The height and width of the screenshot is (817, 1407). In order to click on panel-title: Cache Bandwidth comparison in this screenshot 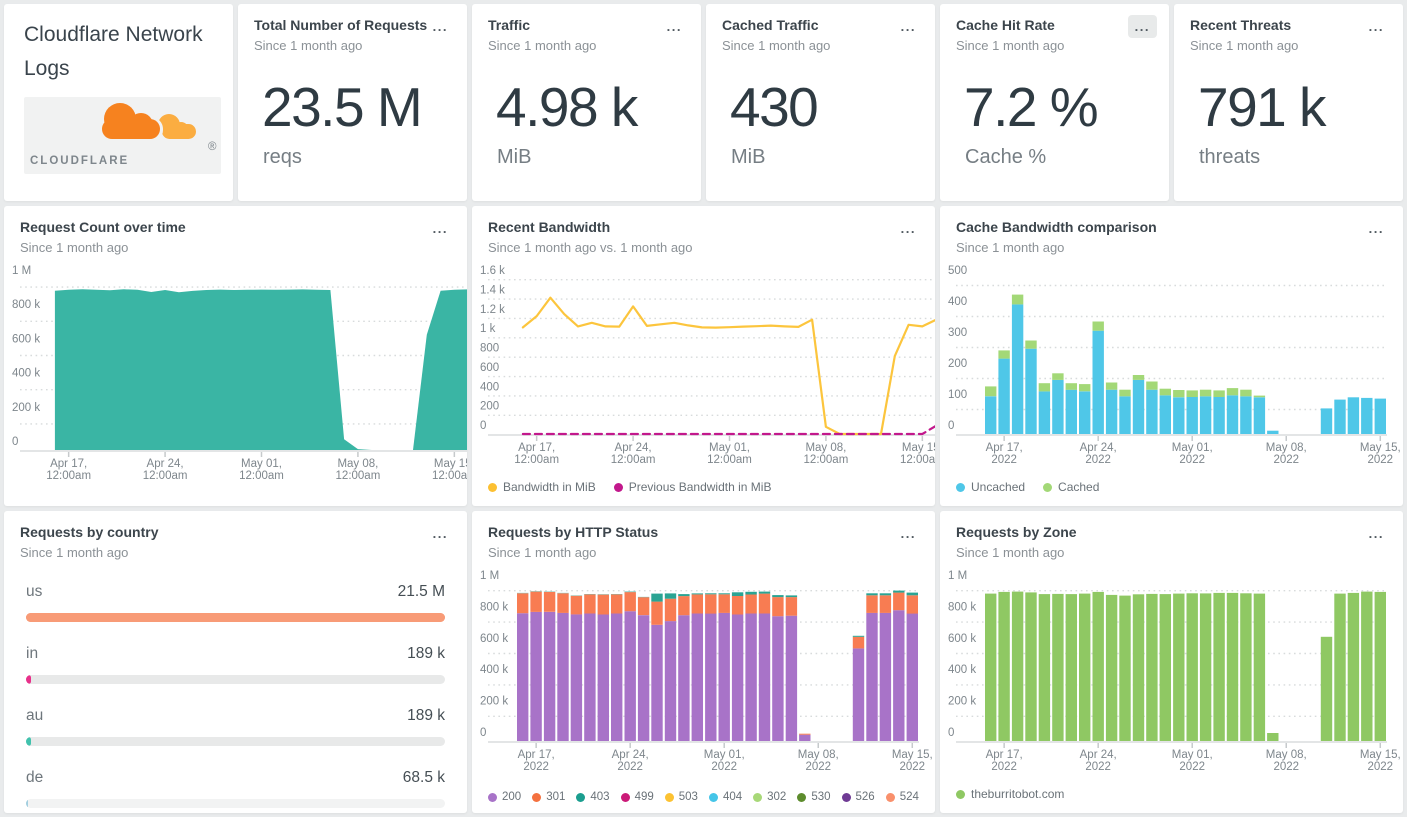, I will do `click(1056, 227)`.